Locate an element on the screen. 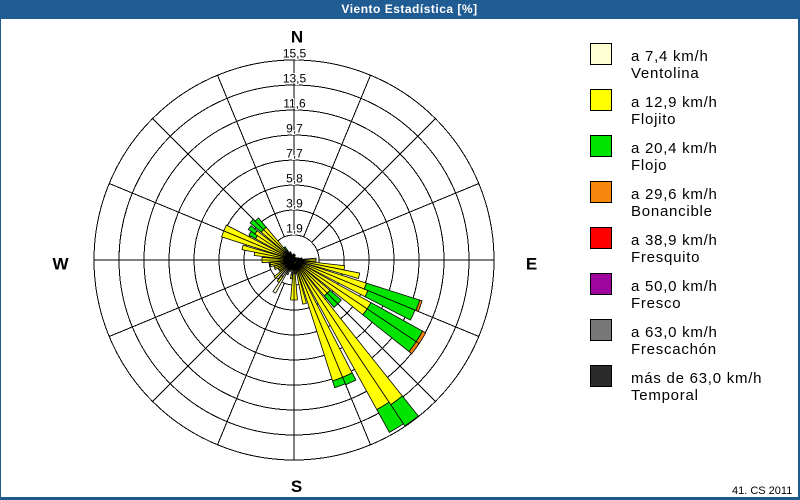 The width and height of the screenshot is (800, 500). svg-text: W is located at coordinates (60, 264).